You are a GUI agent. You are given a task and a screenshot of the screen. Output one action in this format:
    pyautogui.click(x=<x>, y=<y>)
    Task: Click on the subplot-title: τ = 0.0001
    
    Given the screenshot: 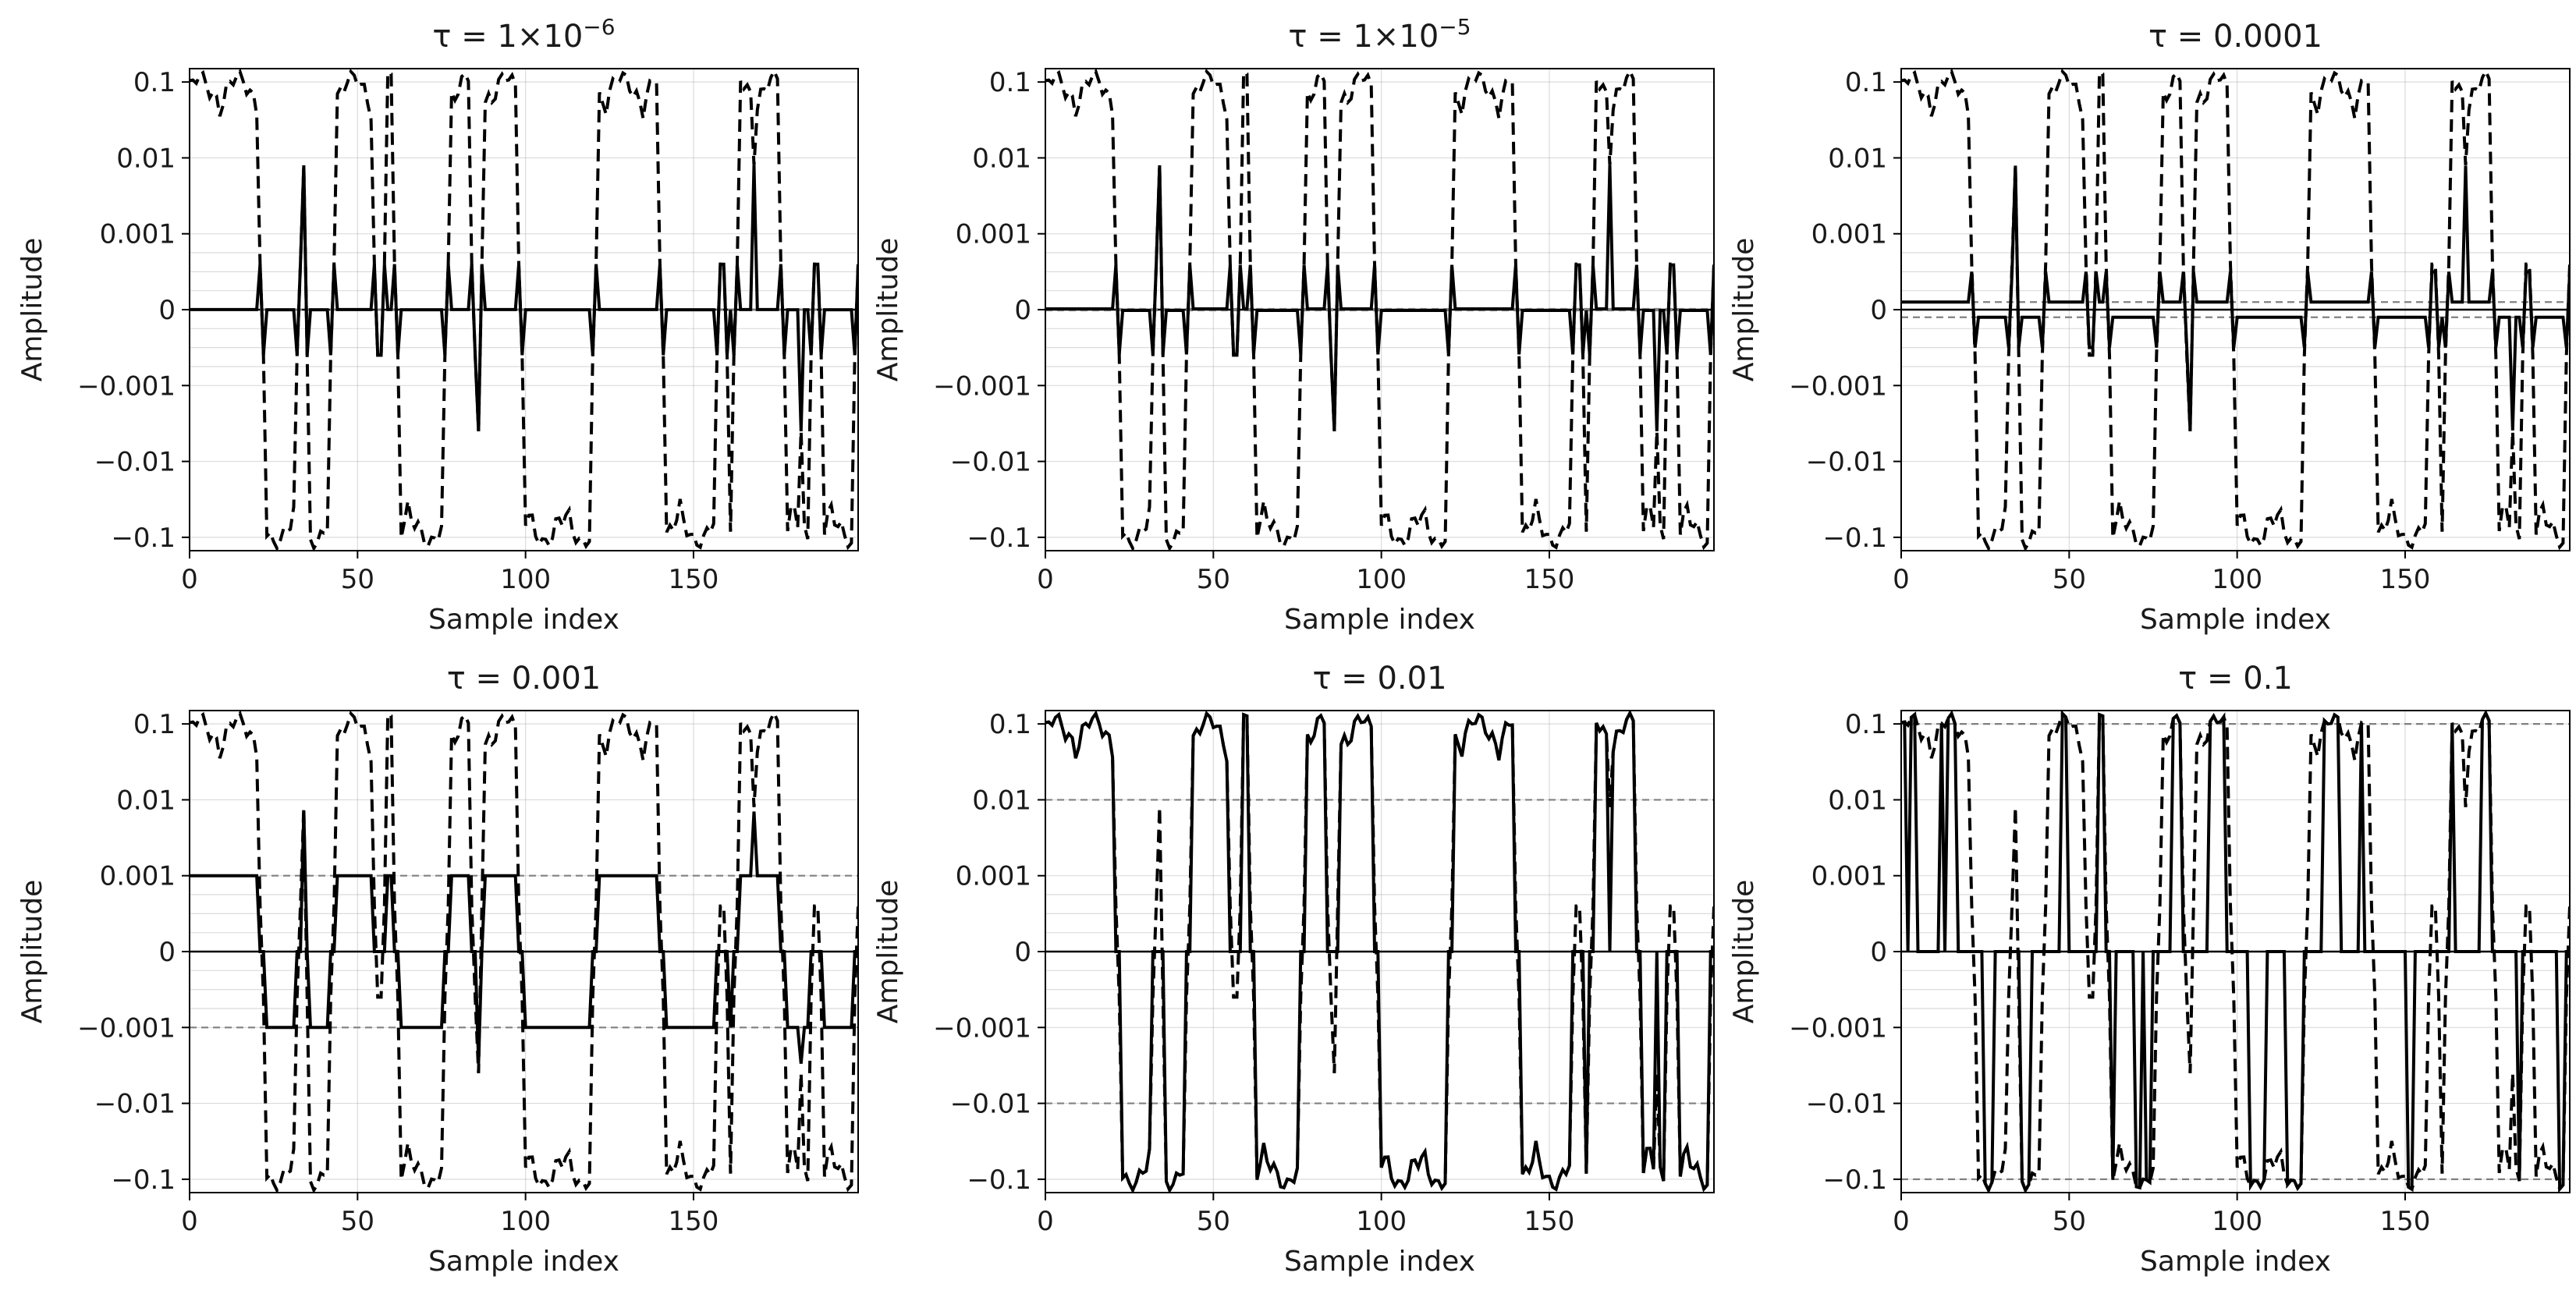 What is the action you would take?
    pyautogui.click(x=2235, y=37)
    